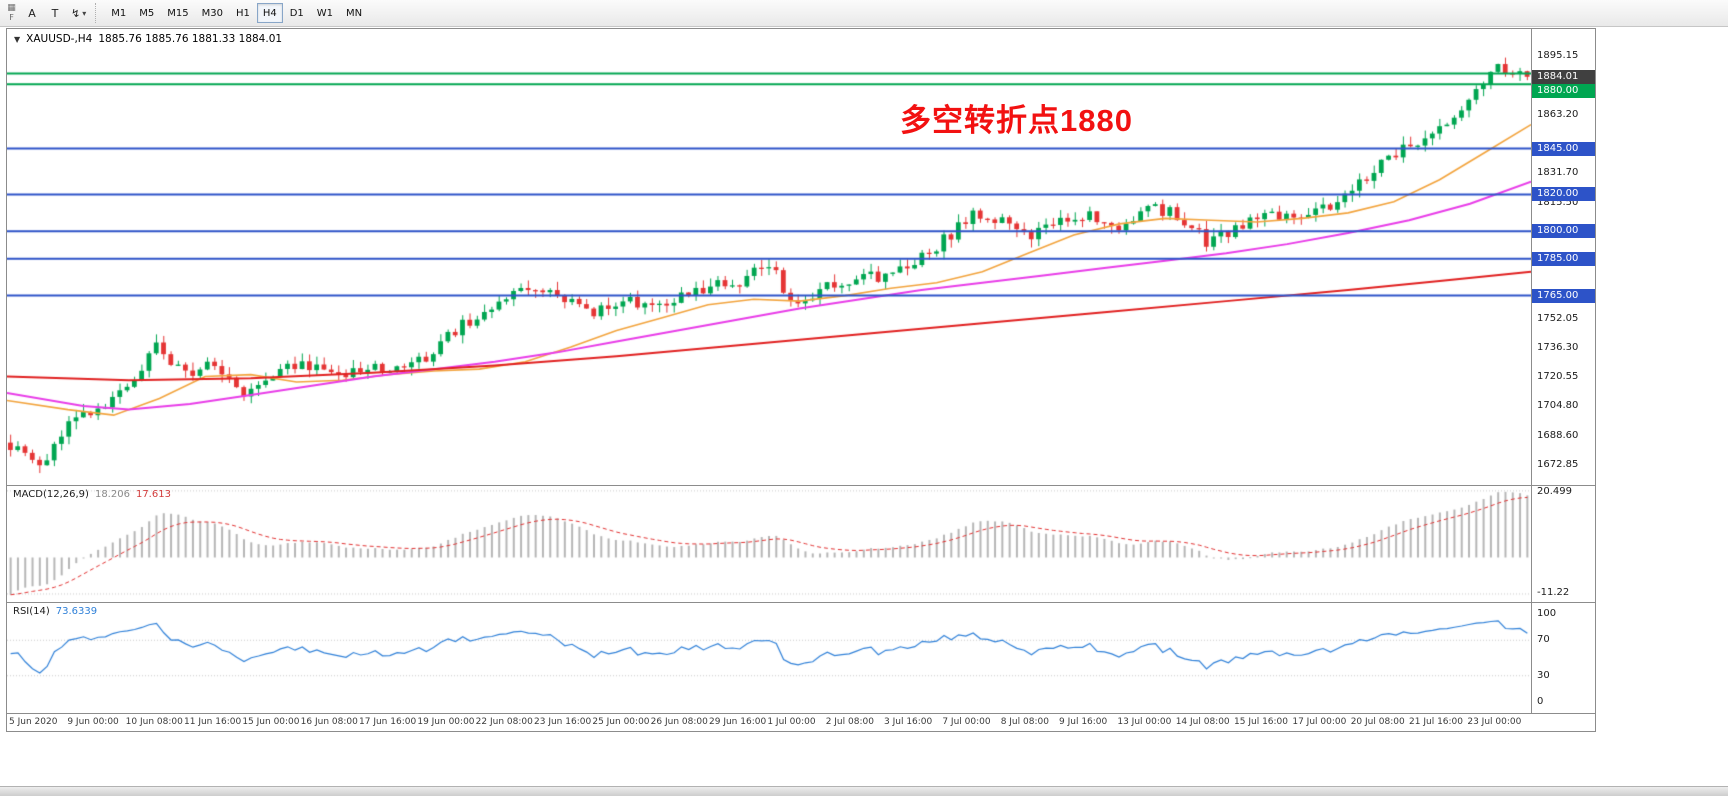 This screenshot has width=1728, height=796. What do you see at coordinates (32, 13) in the screenshot?
I see `arrow-text-a-button: A` at bounding box center [32, 13].